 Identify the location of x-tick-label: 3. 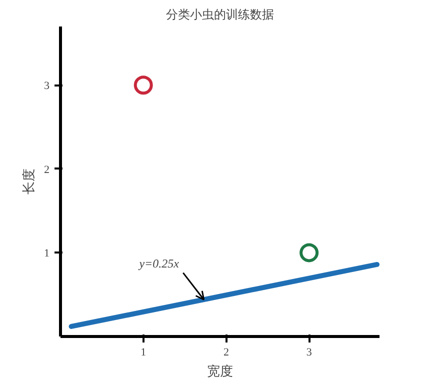
(309, 352).